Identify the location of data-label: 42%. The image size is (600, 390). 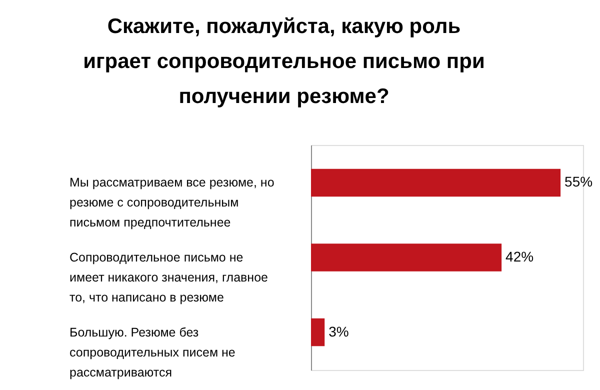
(520, 256).